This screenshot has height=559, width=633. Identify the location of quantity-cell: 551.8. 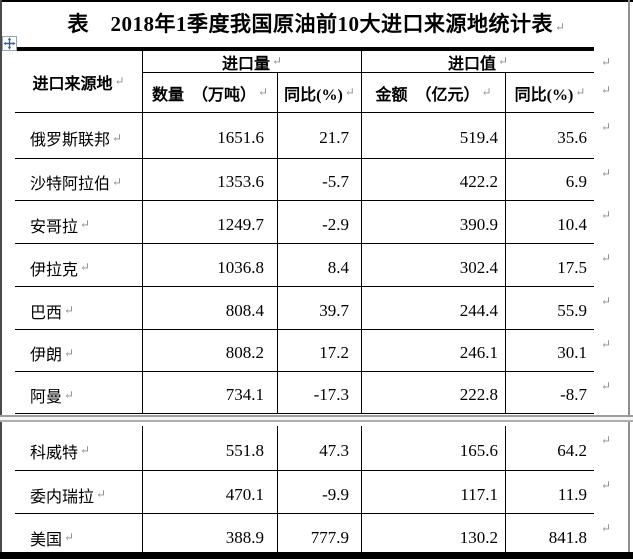
(209, 448).